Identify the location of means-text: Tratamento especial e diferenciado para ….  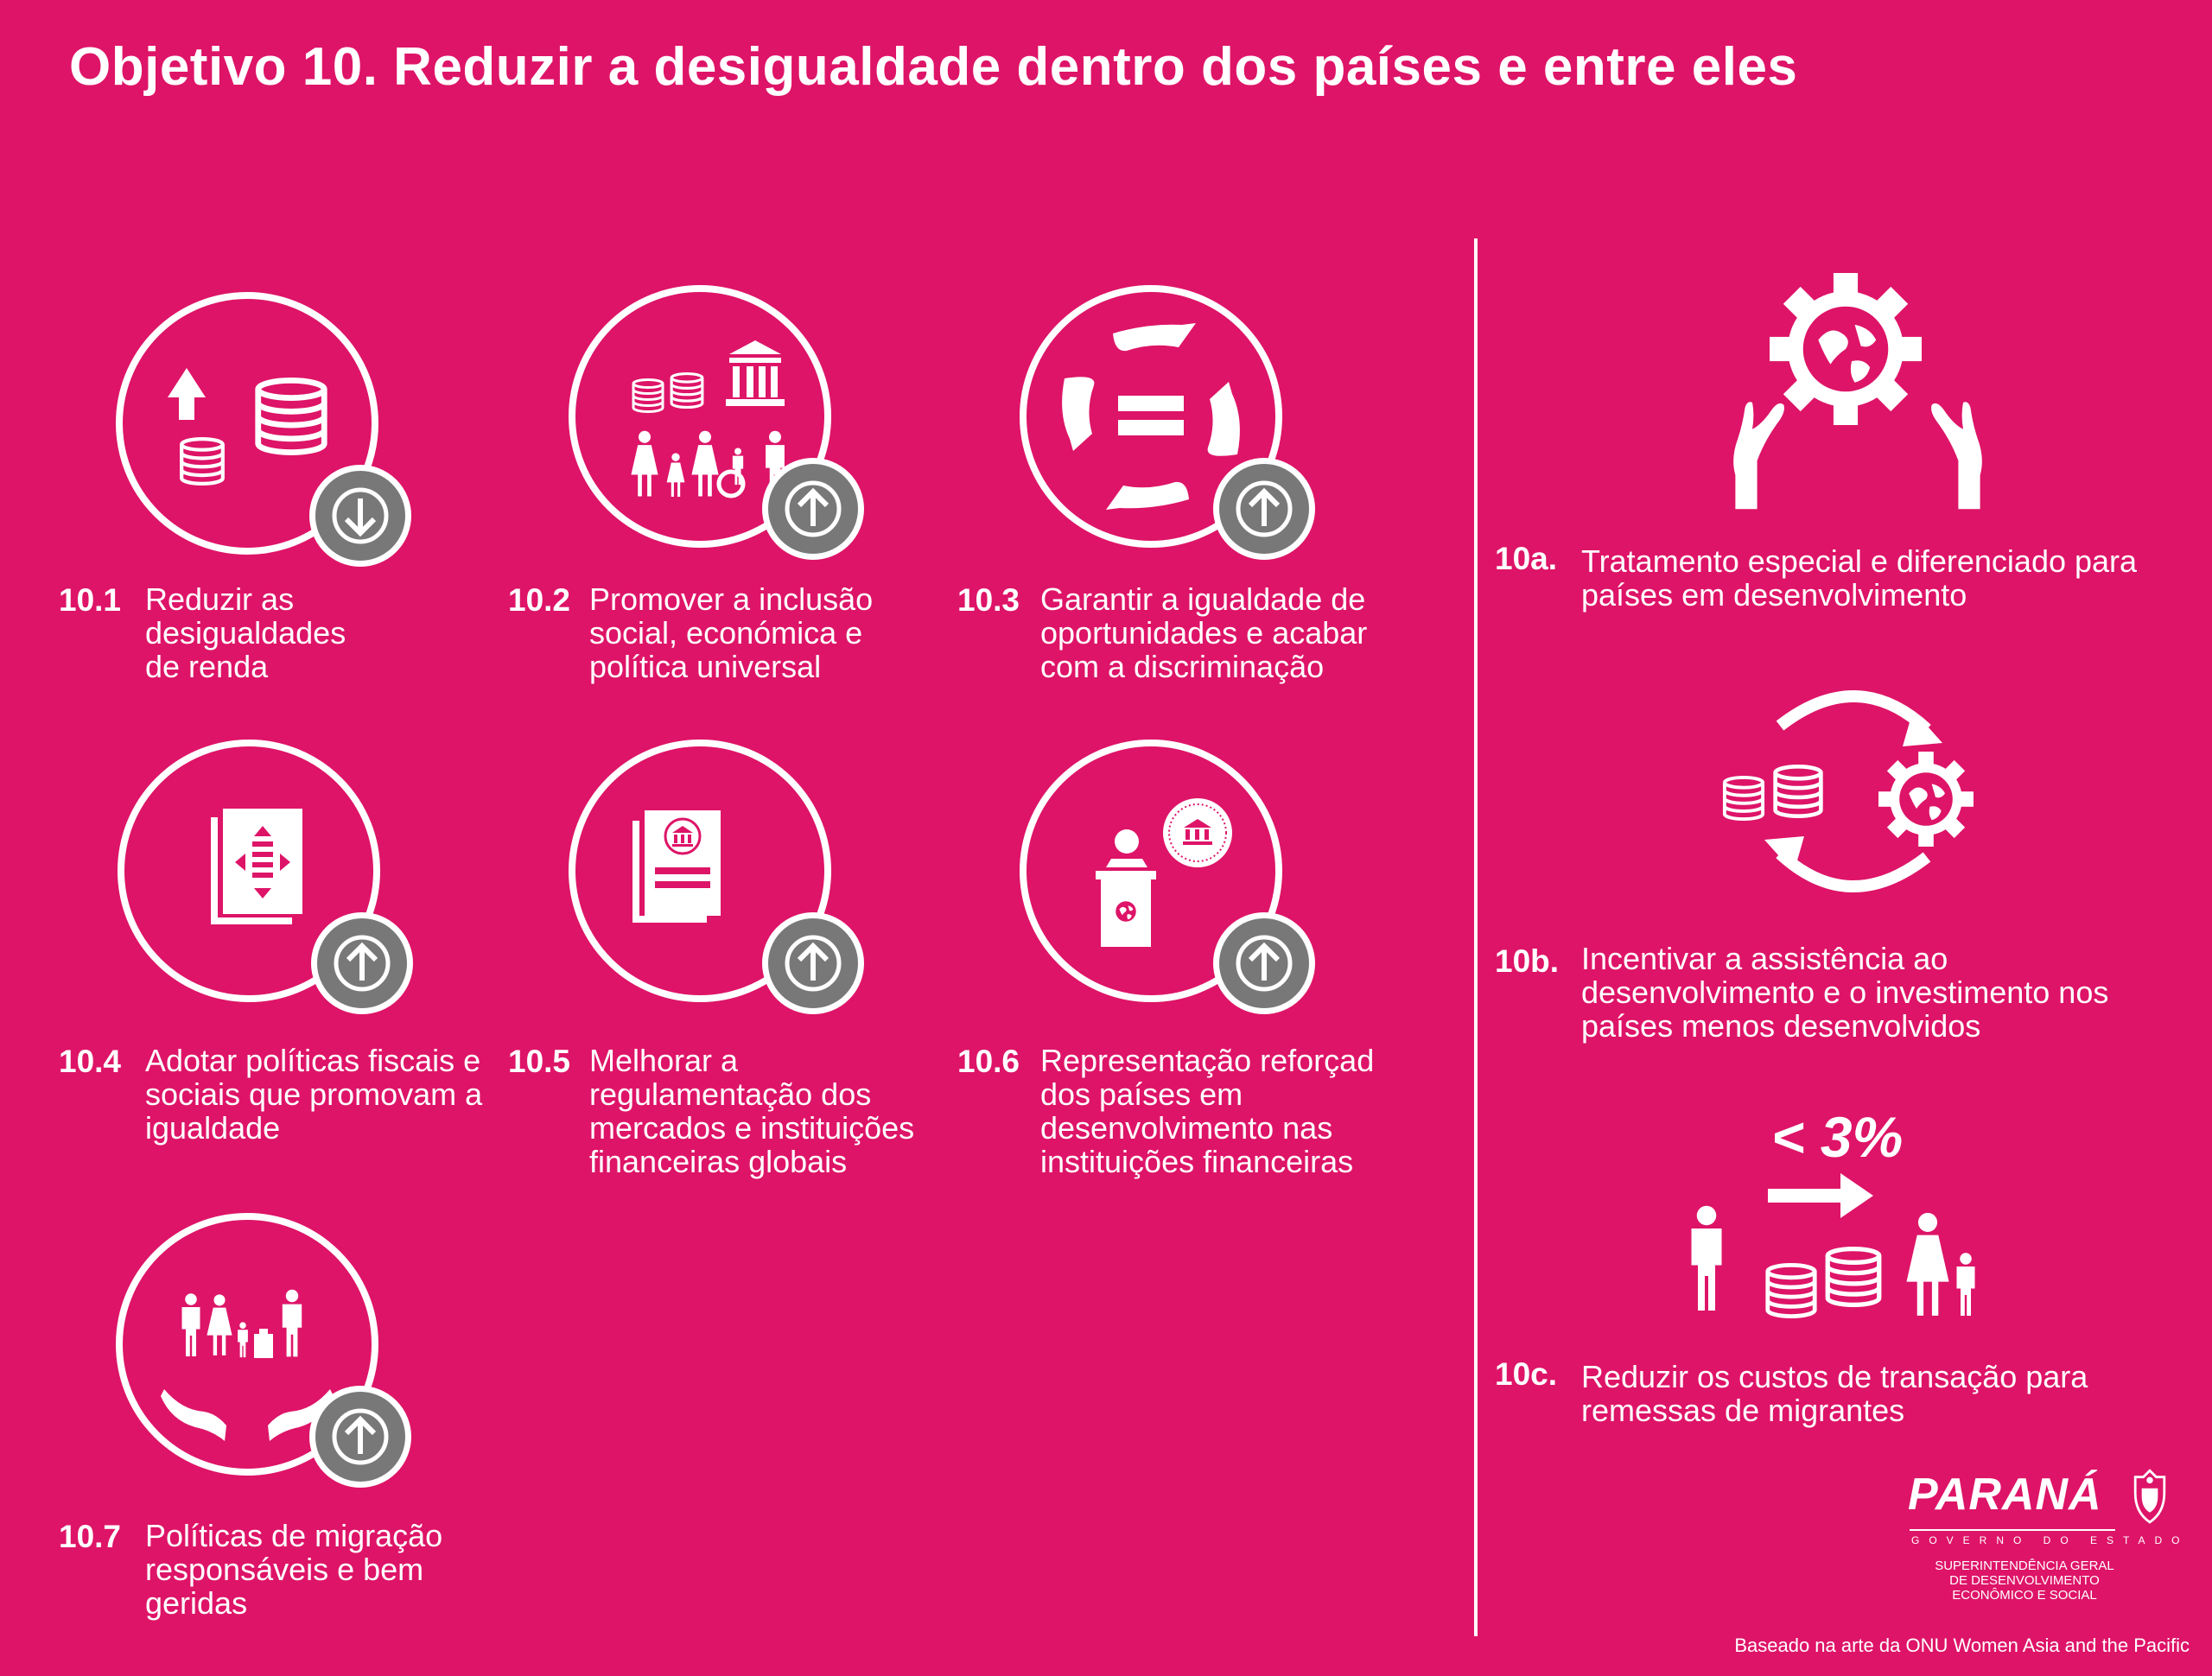
(1859, 578).